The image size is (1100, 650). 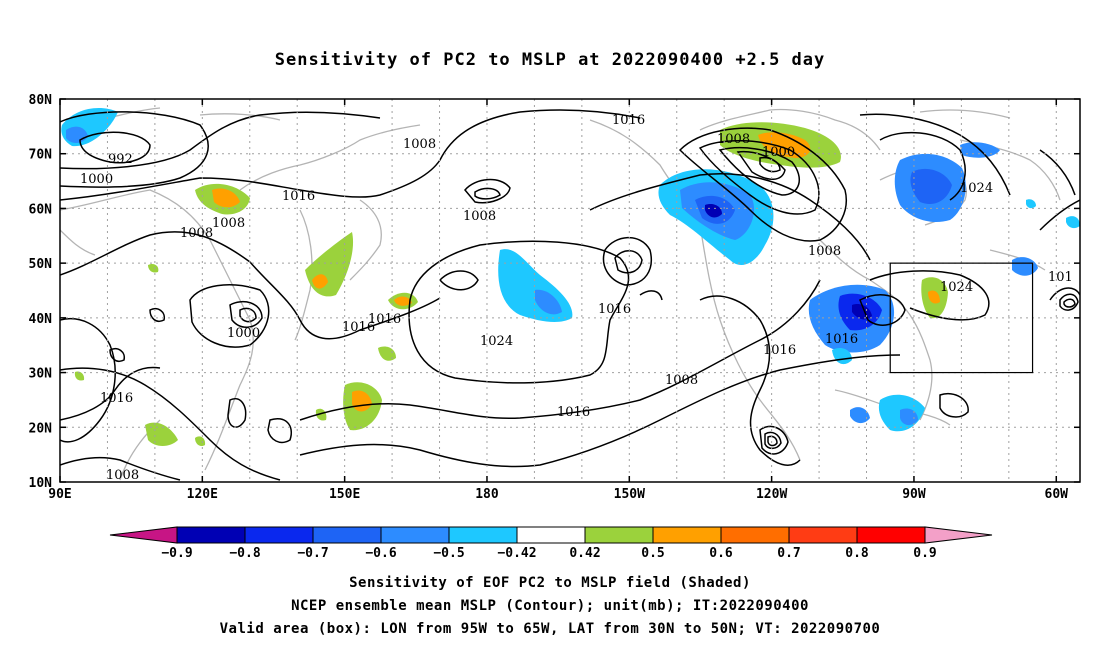 I want to click on lon-label: 150E, so click(x=344, y=494).